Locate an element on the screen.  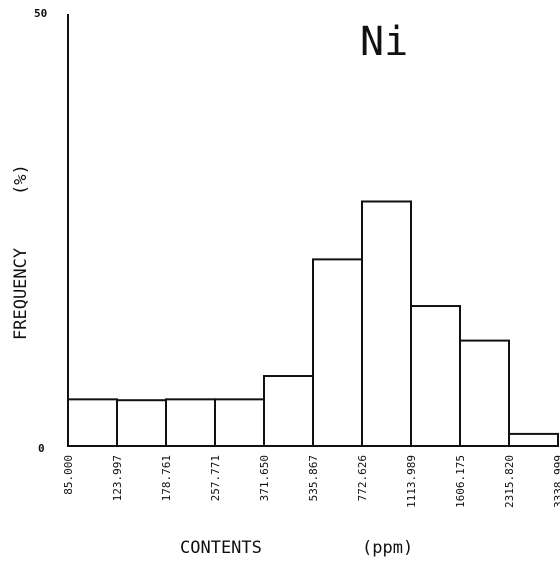
x-tick-label: 1606.175 is located at coordinates (460, 481).